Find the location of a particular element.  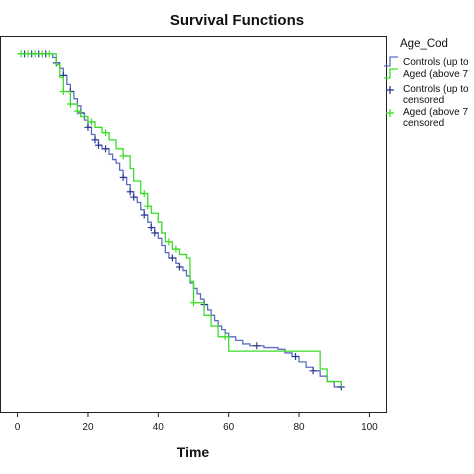

legend-entry-2: Aged (above 7 is located at coordinates (426, 74).